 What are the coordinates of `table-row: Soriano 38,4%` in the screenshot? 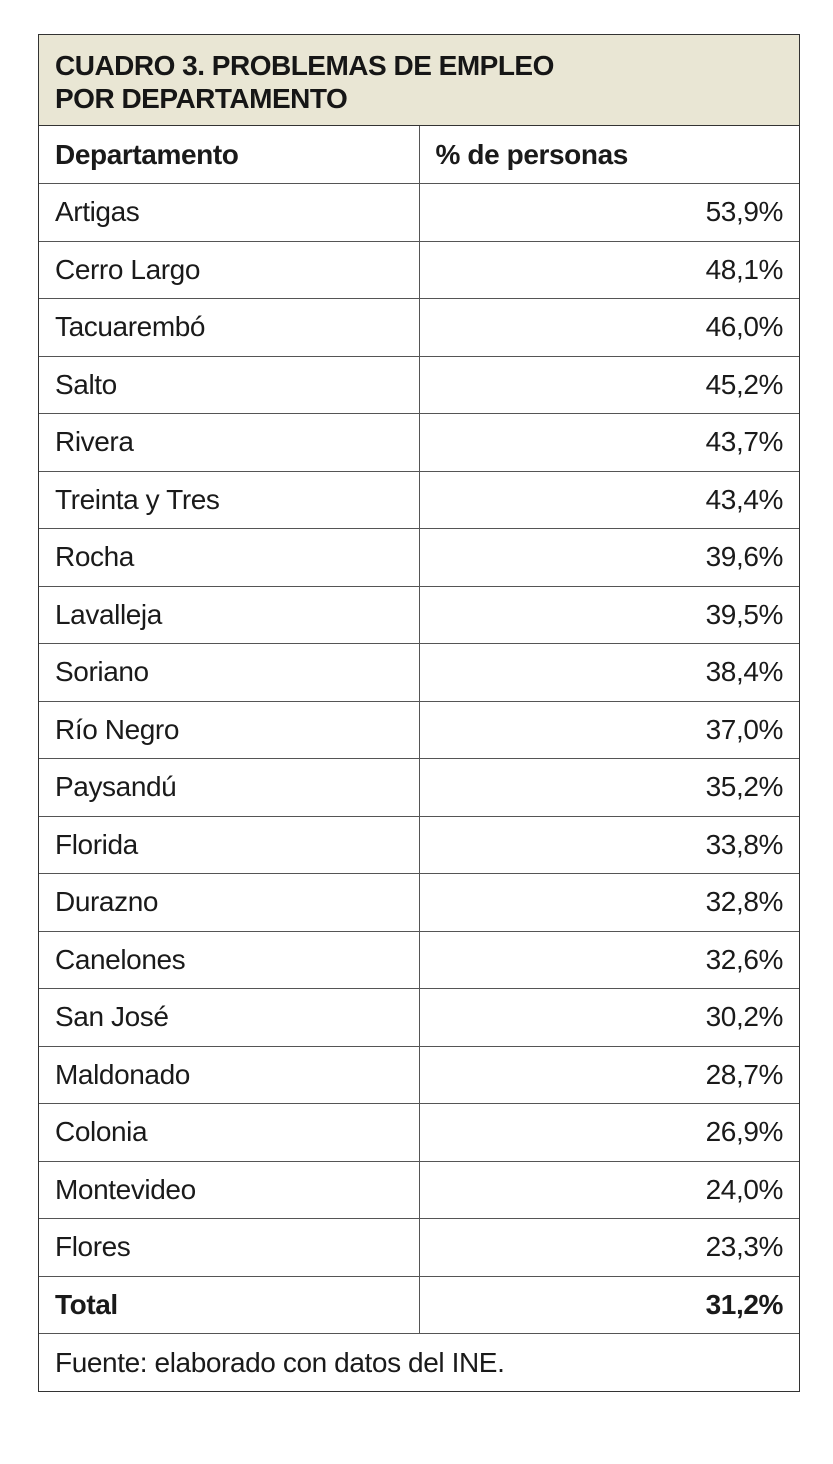 It's located at (419, 672).